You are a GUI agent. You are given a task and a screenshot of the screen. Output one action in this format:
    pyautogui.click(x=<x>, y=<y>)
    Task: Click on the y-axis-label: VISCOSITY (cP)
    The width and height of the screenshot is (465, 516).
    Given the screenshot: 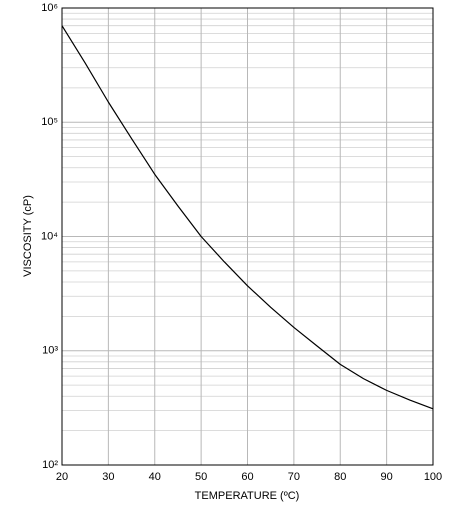 What is the action you would take?
    pyautogui.click(x=28, y=236)
    